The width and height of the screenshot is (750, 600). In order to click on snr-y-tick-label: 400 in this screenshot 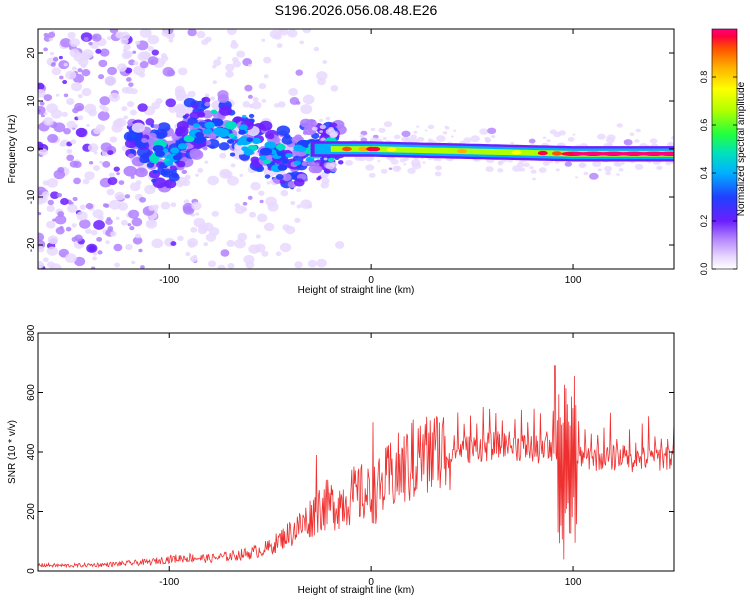, I will do `click(31, 451)`.